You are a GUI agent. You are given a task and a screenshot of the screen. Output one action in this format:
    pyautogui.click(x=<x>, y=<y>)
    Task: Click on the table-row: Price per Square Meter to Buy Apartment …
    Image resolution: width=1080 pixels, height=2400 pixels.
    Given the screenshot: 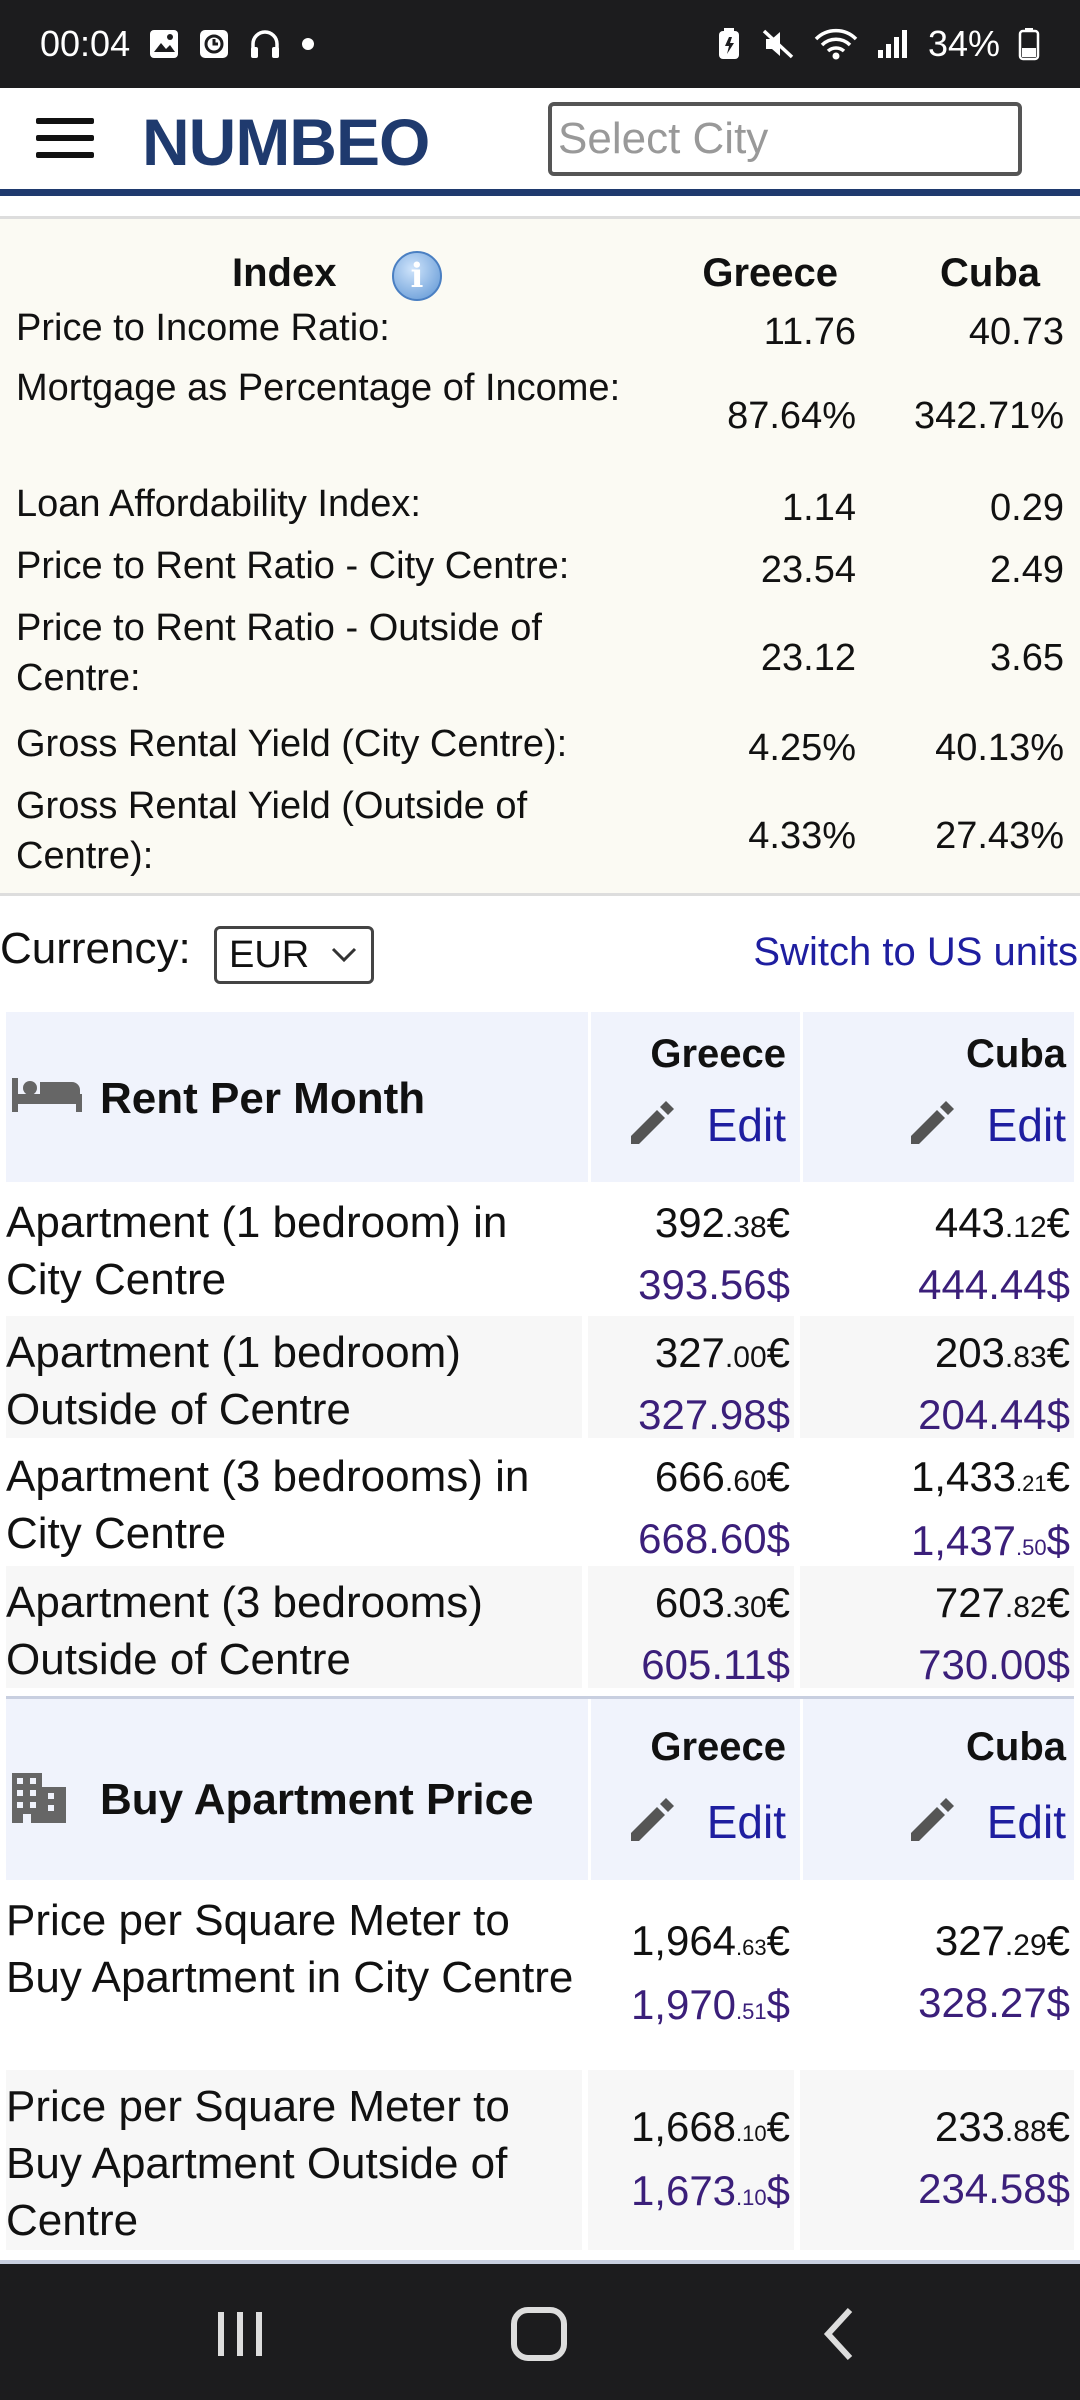 What is the action you would take?
    pyautogui.click(x=540, y=1976)
    